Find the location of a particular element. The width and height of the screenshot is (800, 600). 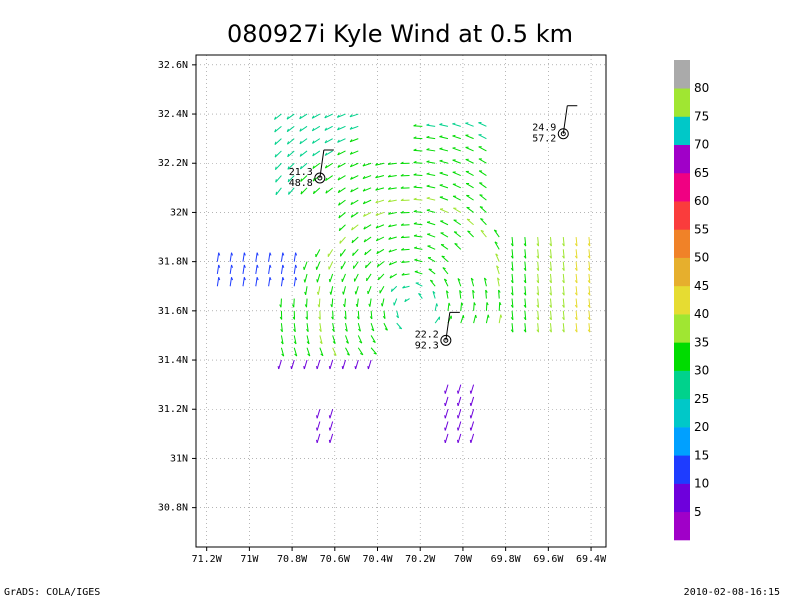

station-value-1: 22.2 is located at coordinates (427, 334).